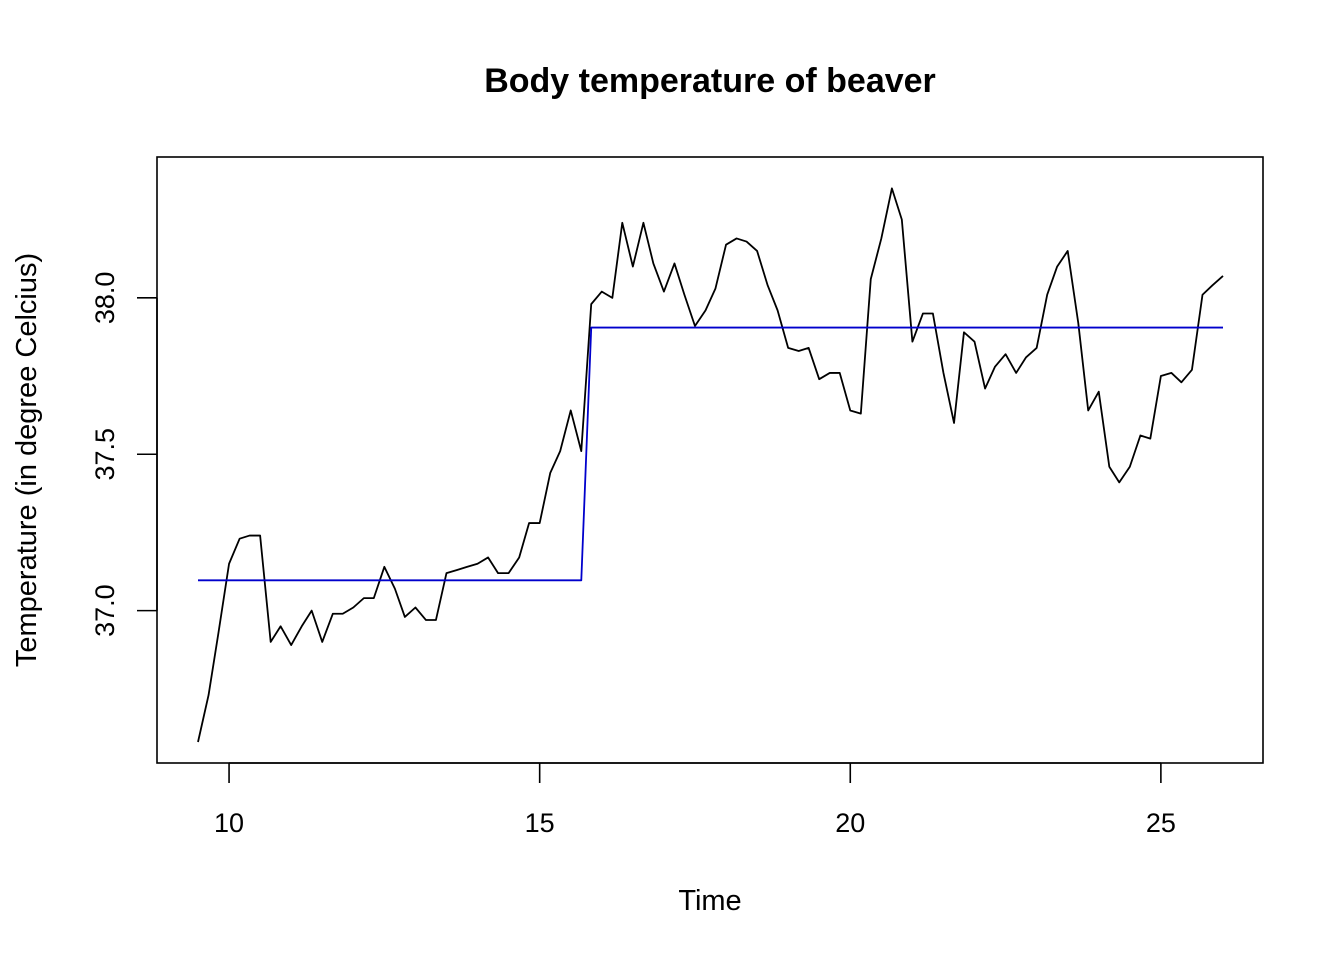 The width and height of the screenshot is (1344, 960). Describe the element at coordinates (105, 610) in the screenshot. I see `y-tick-label: 37.0` at that location.